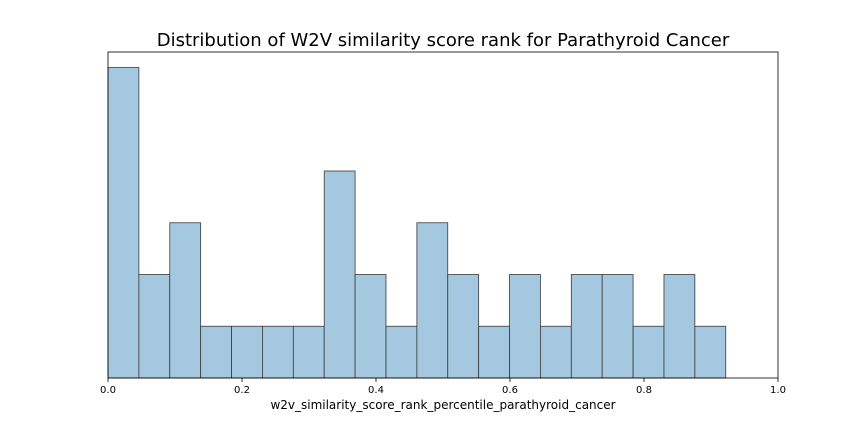 Image resolution: width=864 pixels, height=432 pixels. Describe the element at coordinates (510, 390) in the screenshot. I see `x-tick-label: 0.6` at that location.